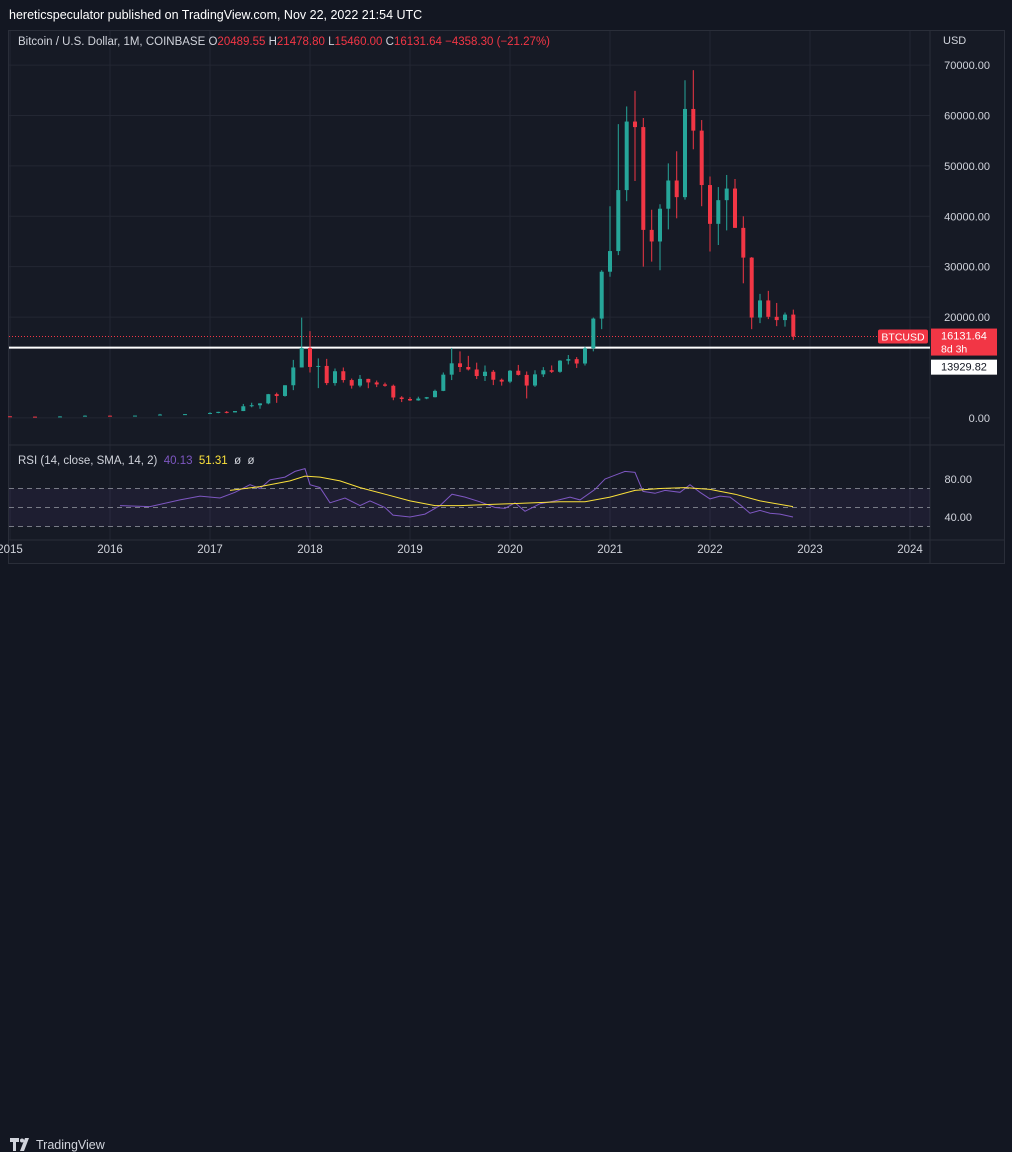 The image size is (1012, 1152). What do you see at coordinates (967, 217) in the screenshot?
I see `price-tick-label: 40000.00` at bounding box center [967, 217].